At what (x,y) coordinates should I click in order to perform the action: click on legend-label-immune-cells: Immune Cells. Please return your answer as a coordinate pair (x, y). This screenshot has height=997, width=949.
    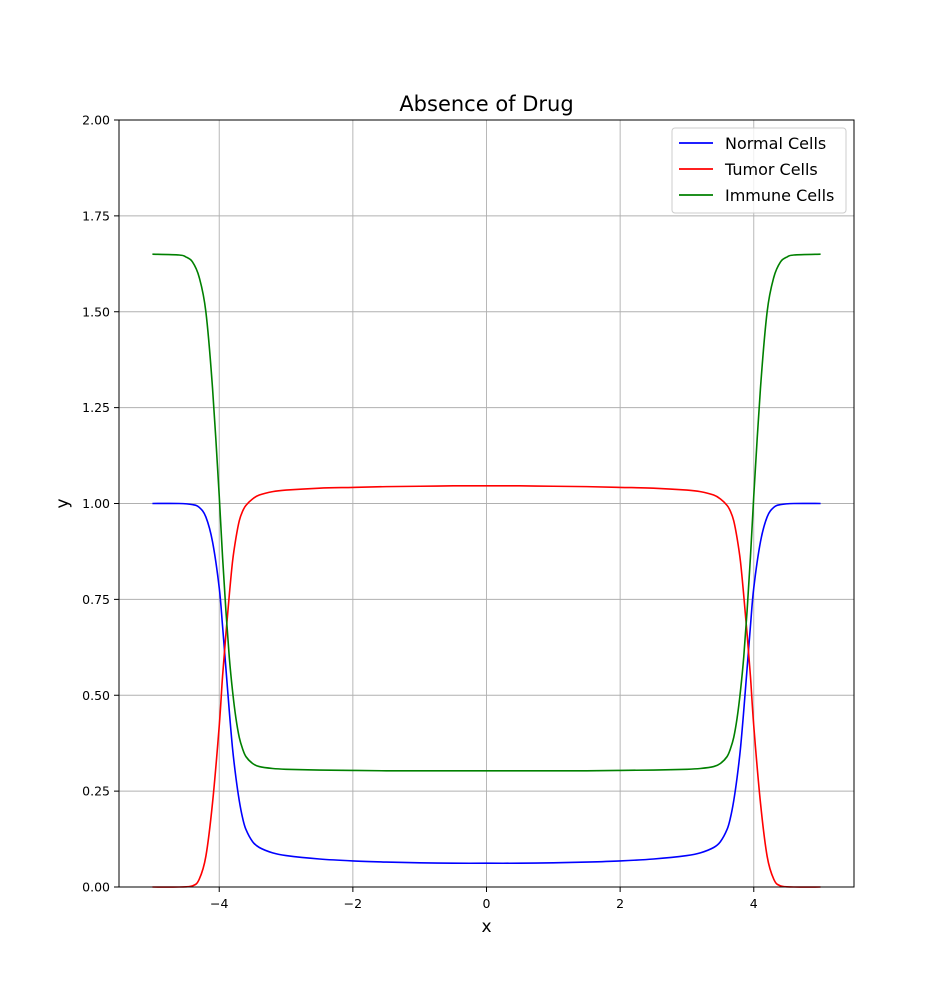
    Looking at the image, I should click on (779, 195).